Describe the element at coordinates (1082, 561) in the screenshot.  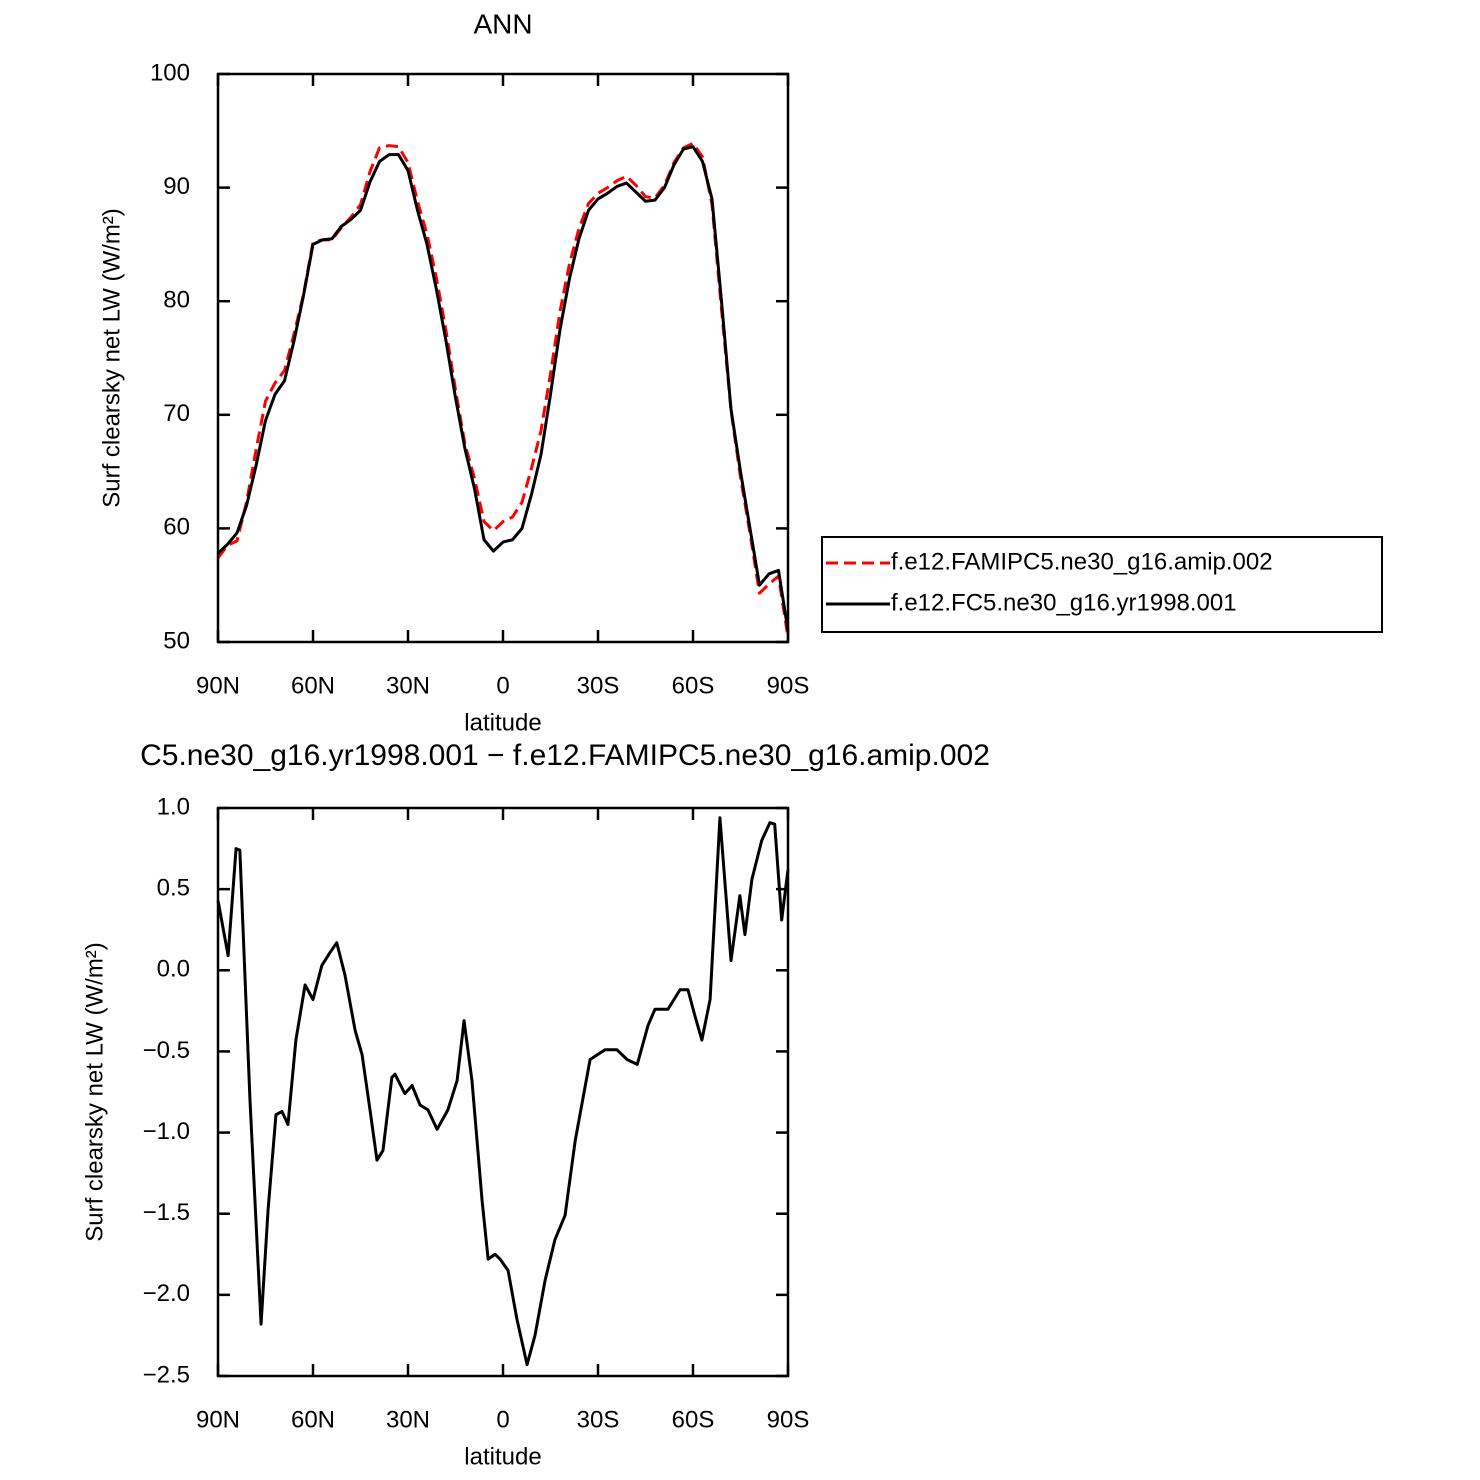
I see `legend-label: f.e12.FAMIPC5.ne30_g16.amip.002` at that location.